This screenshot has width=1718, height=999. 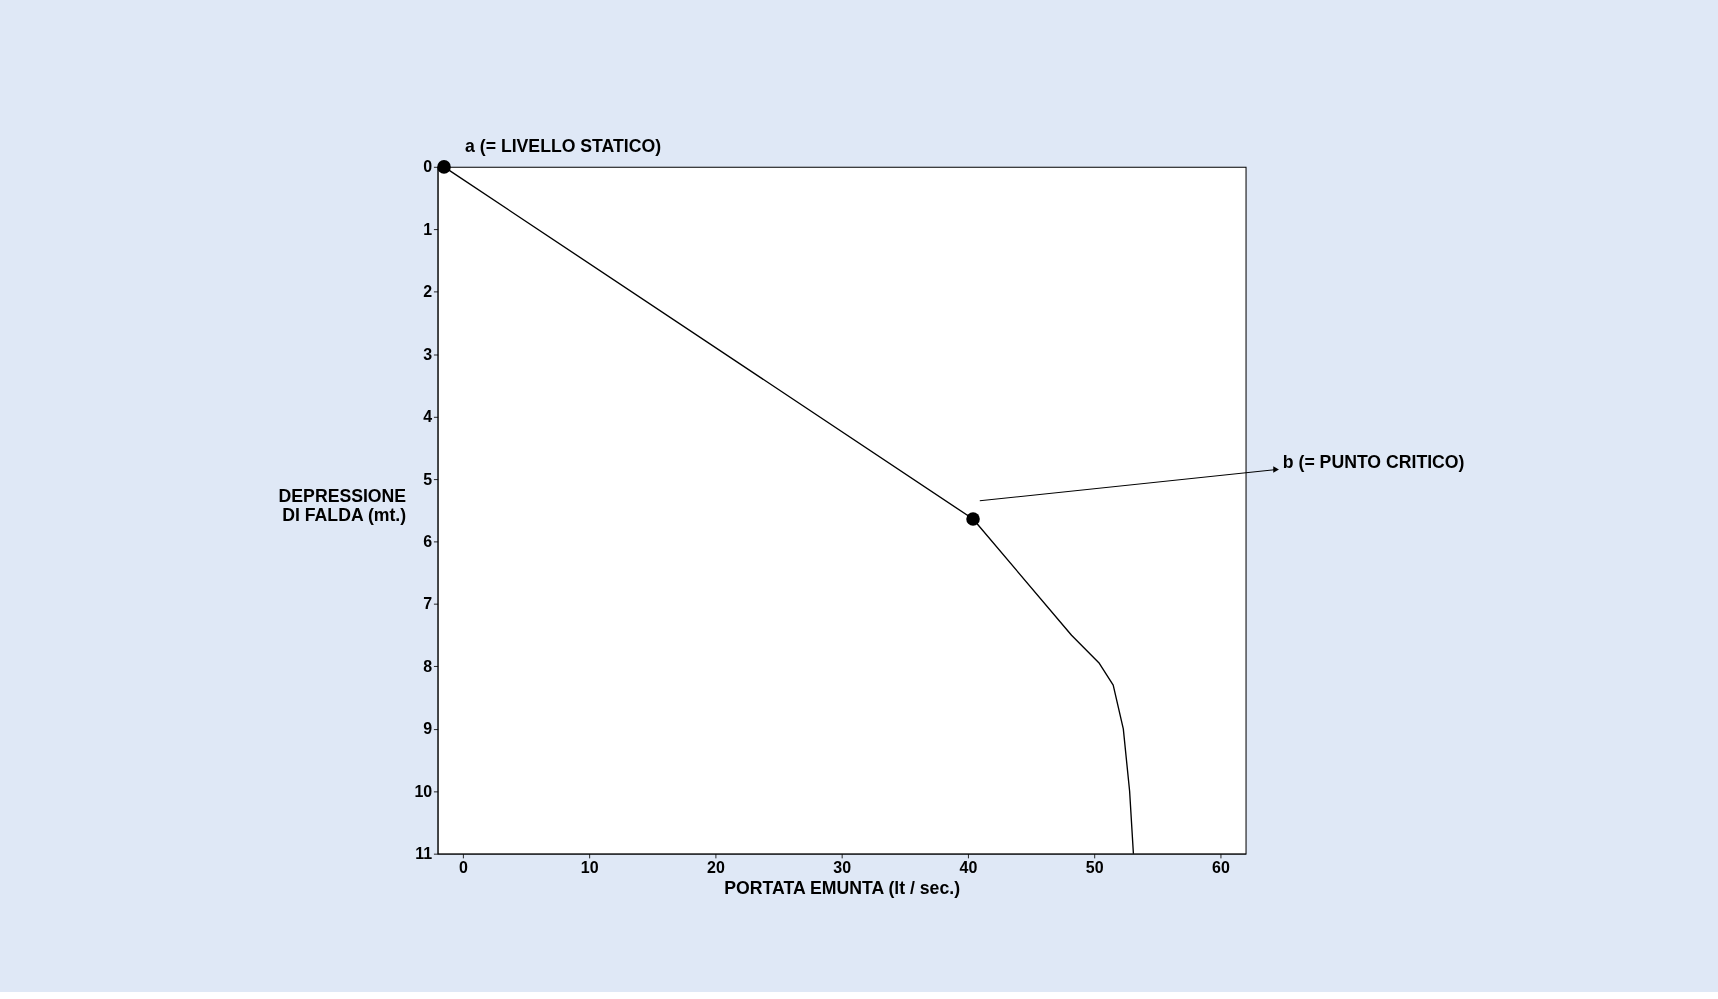 What do you see at coordinates (428, 729) in the screenshot?
I see `y-tick-label: 9` at bounding box center [428, 729].